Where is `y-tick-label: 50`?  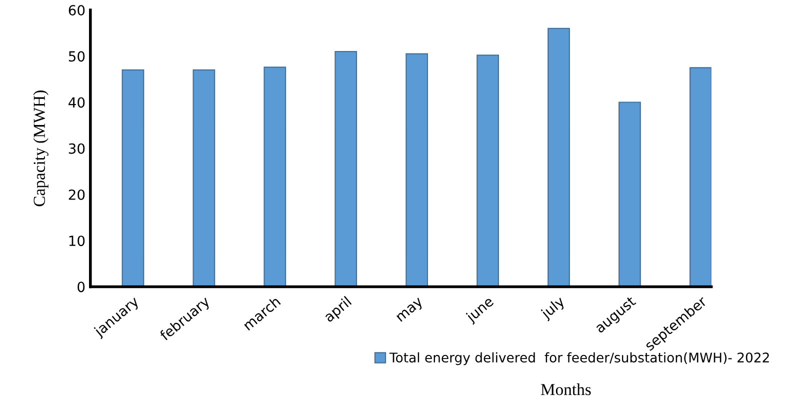 y-tick-label: 50 is located at coordinates (76, 56).